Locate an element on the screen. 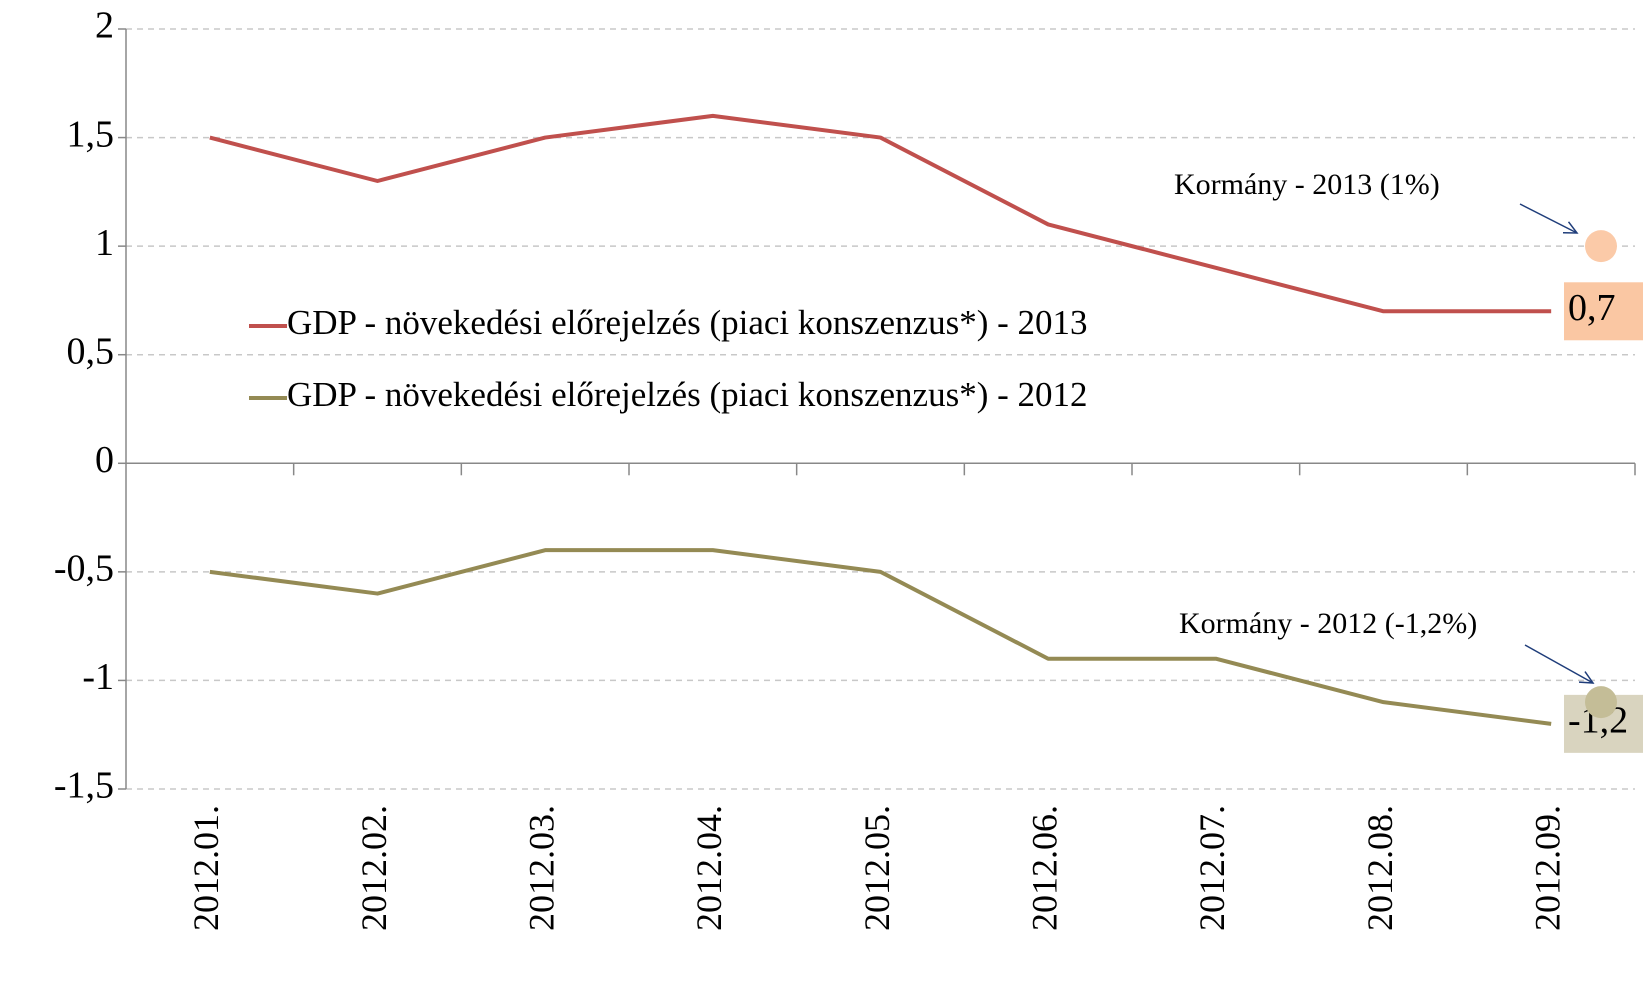  value-label: 0,7 is located at coordinates (1592, 308).